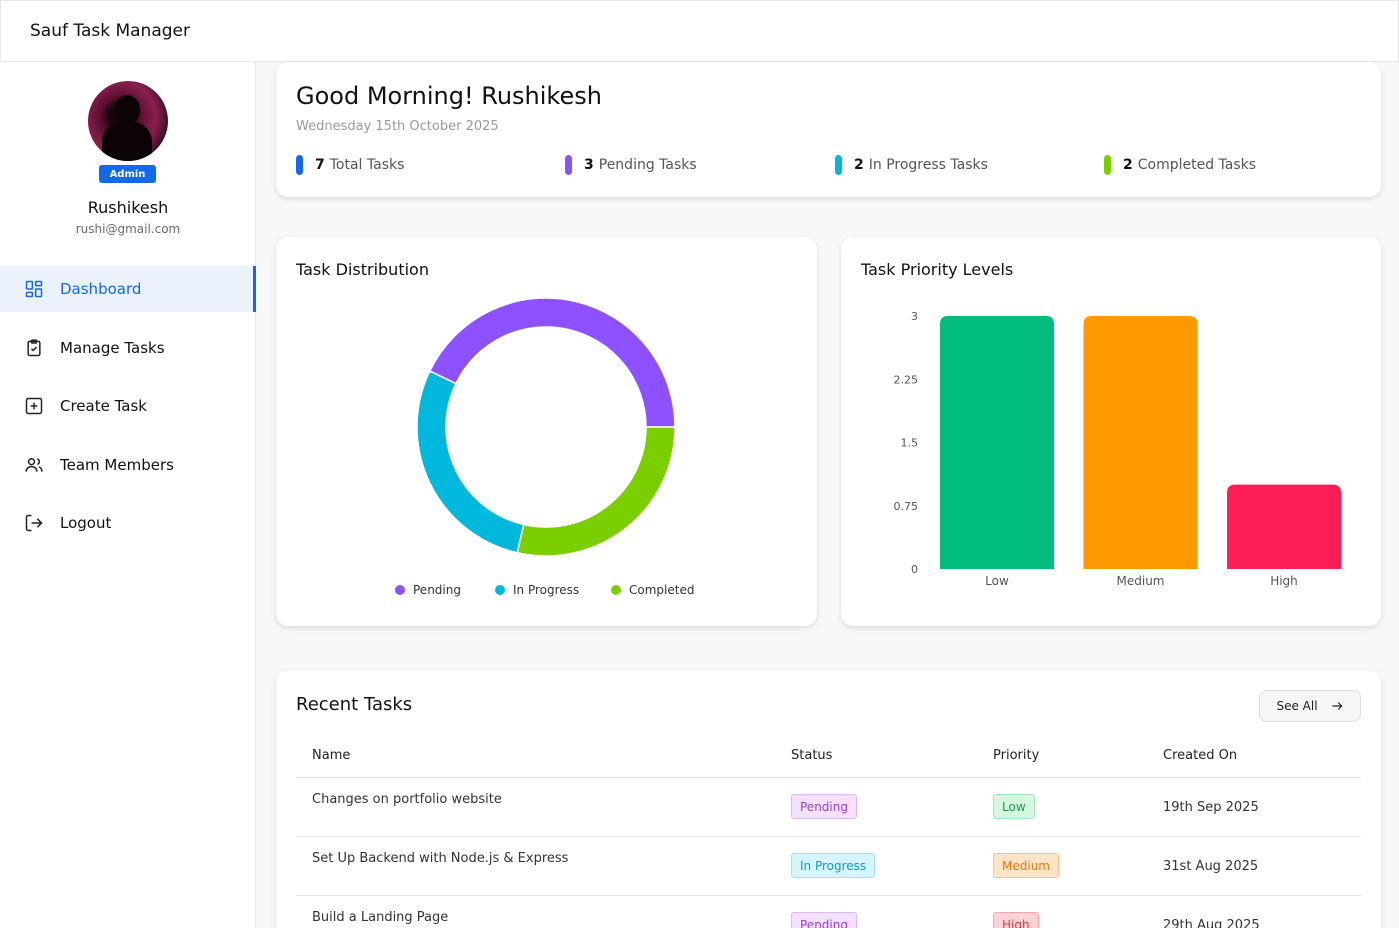 This screenshot has width=1399, height=928. What do you see at coordinates (914, 316) in the screenshot?
I see `y-tick-label: 3` at bounding box center [914, 316].